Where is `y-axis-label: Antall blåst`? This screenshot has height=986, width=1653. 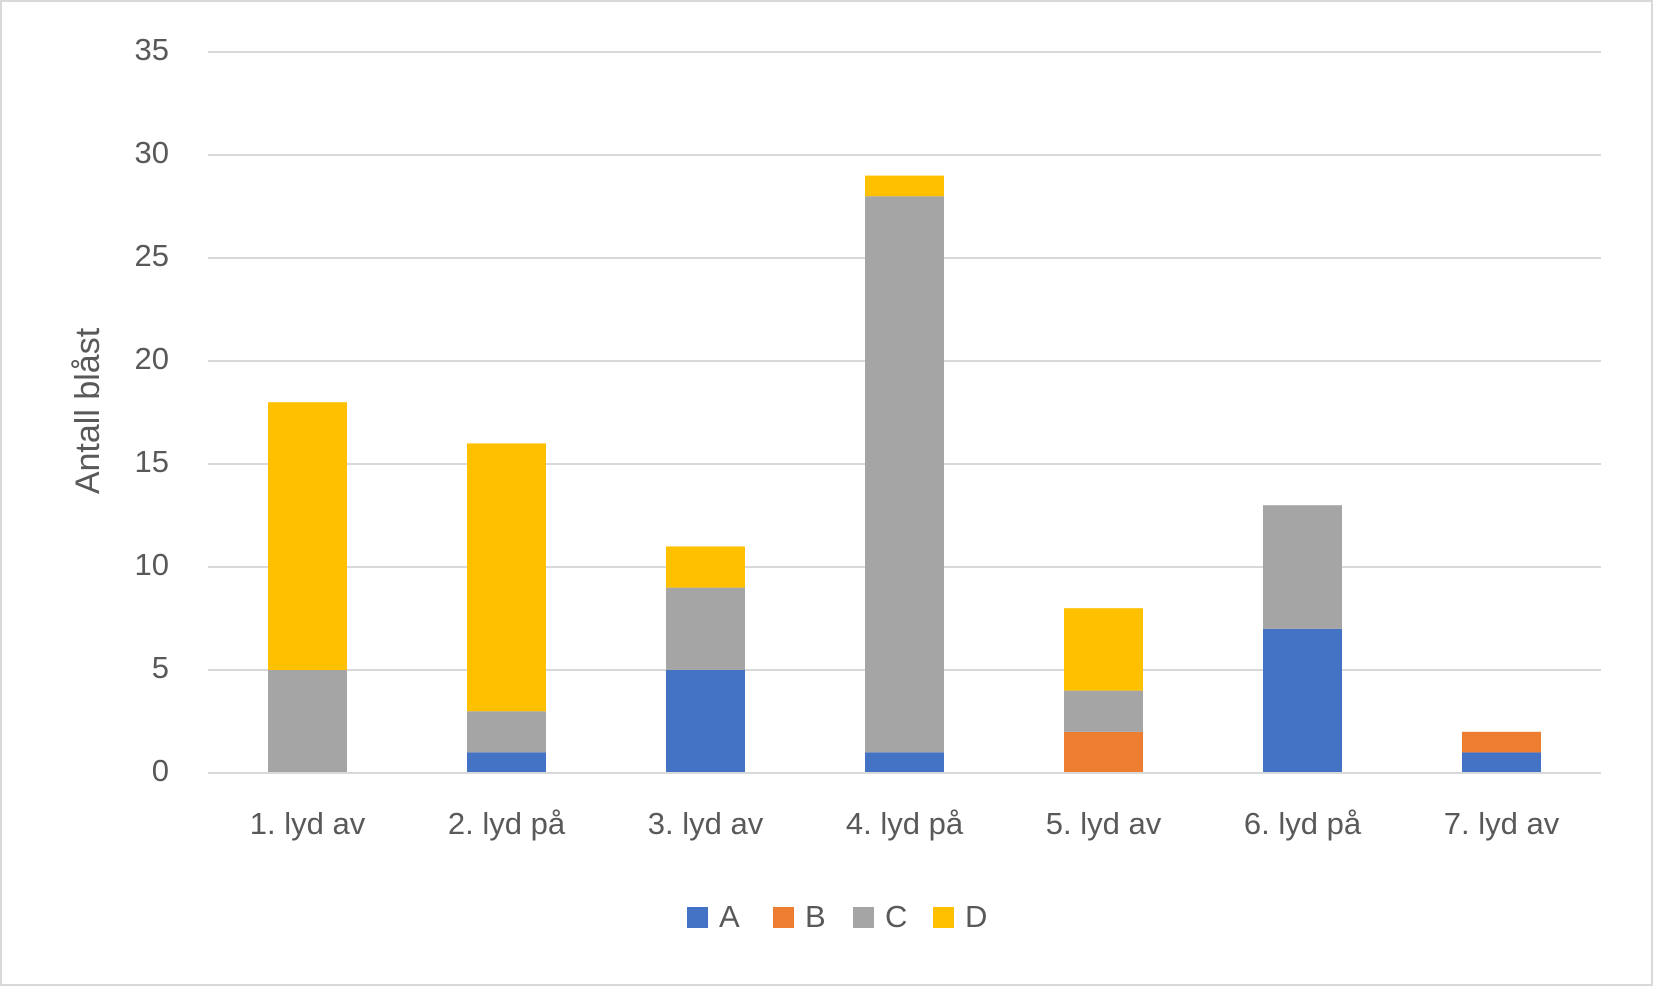 y-axis-label: Antall blåst is located at coordinates (88, 410).